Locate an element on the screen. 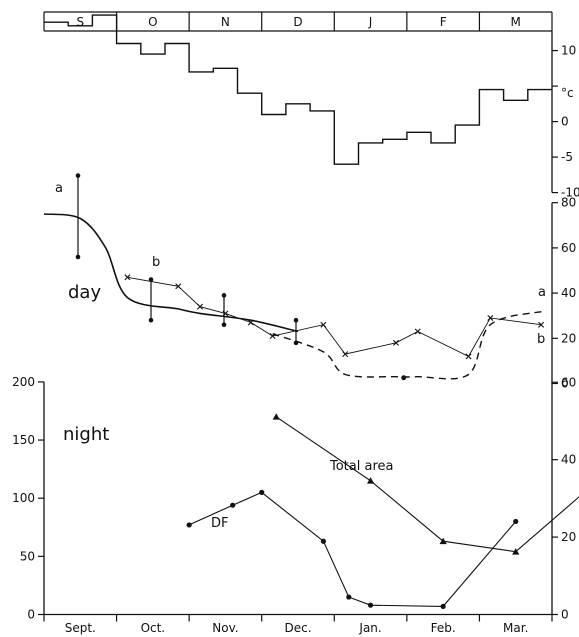 Image resolution: width=579 pixels, height=637 pixels. night-right-tick-label: 40 is located at coordinates (568, 460).